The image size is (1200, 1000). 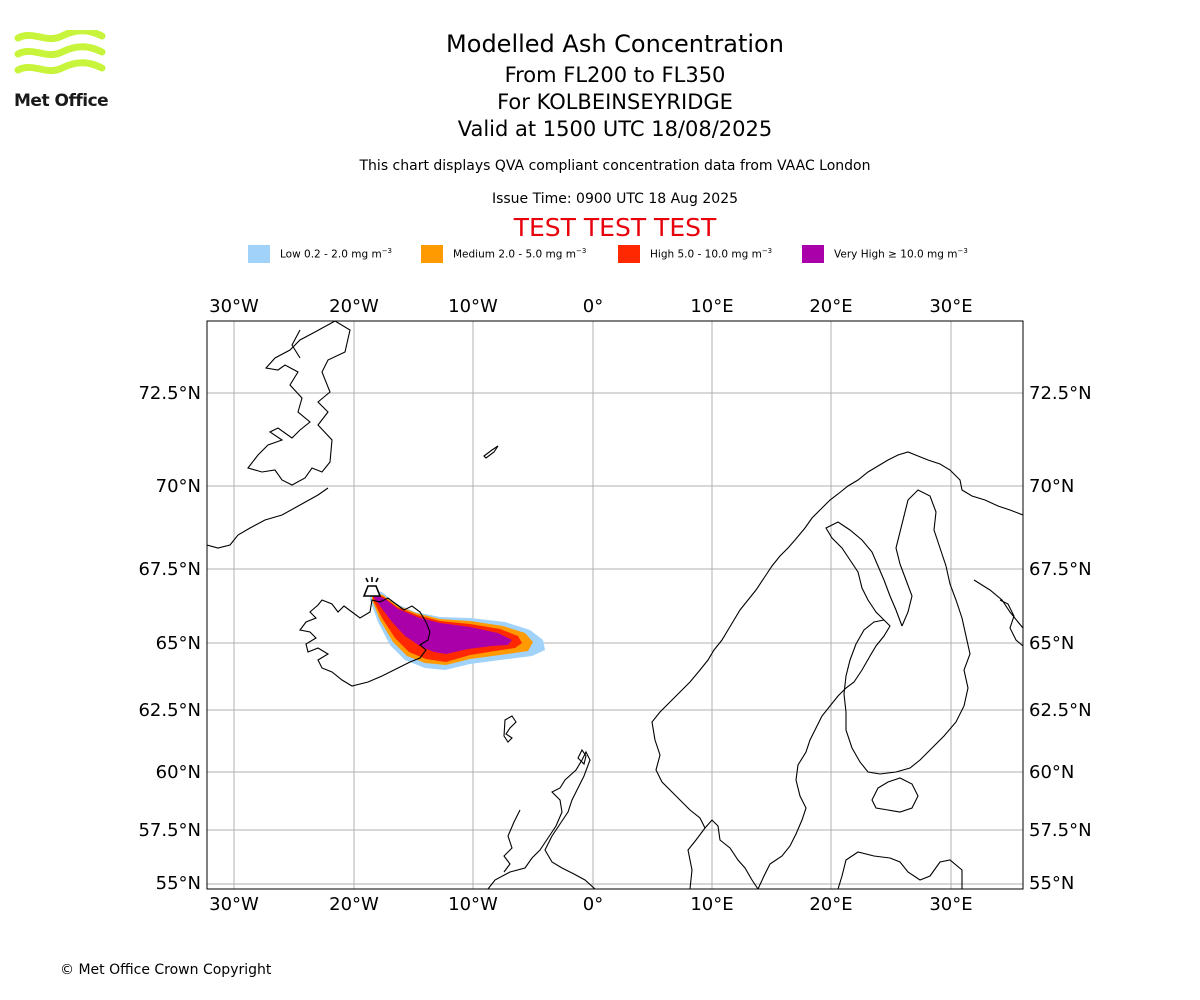 I want to click on legend-item-low: Low 0.2 - 2.0 mg m−3, so click(x=320, y=254).